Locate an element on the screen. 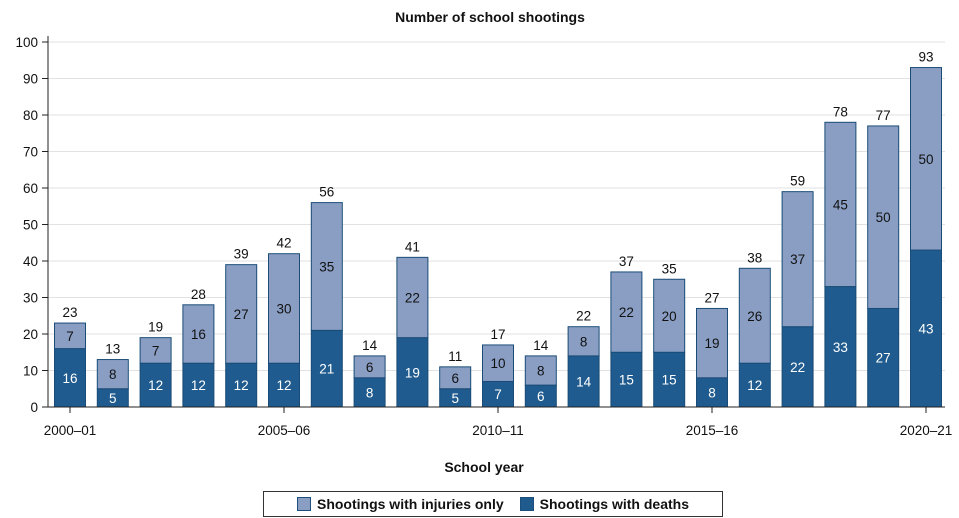  data-label-total: 22 is located at coordinates (583, 316).